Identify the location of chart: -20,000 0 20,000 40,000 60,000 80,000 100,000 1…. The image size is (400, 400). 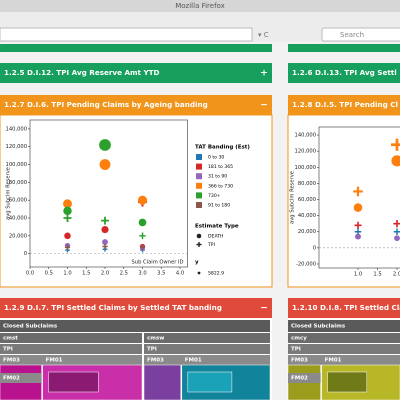
(345, 202).